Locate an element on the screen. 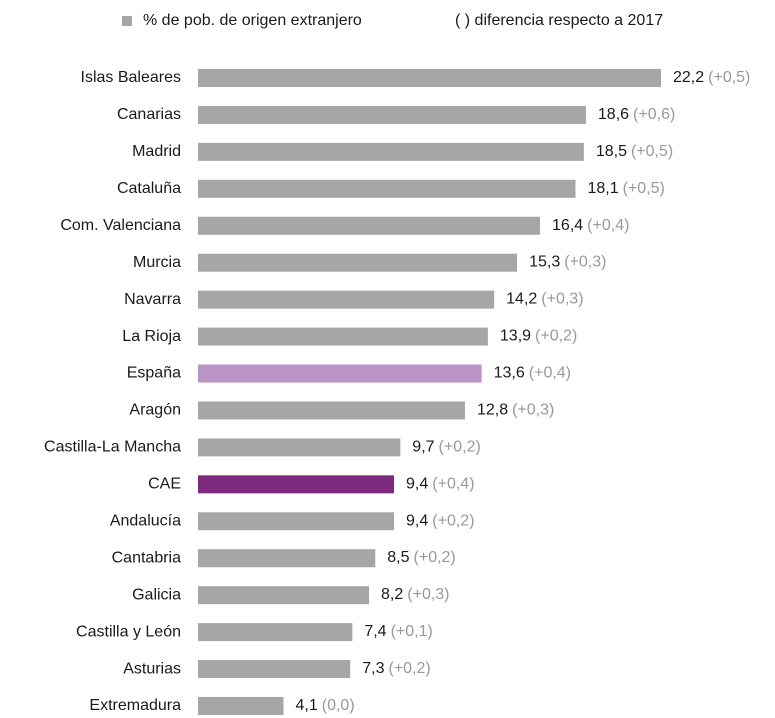 This screenshot has width=775, height=718. value-label: 8,5 is located at coordinates (398, 557).